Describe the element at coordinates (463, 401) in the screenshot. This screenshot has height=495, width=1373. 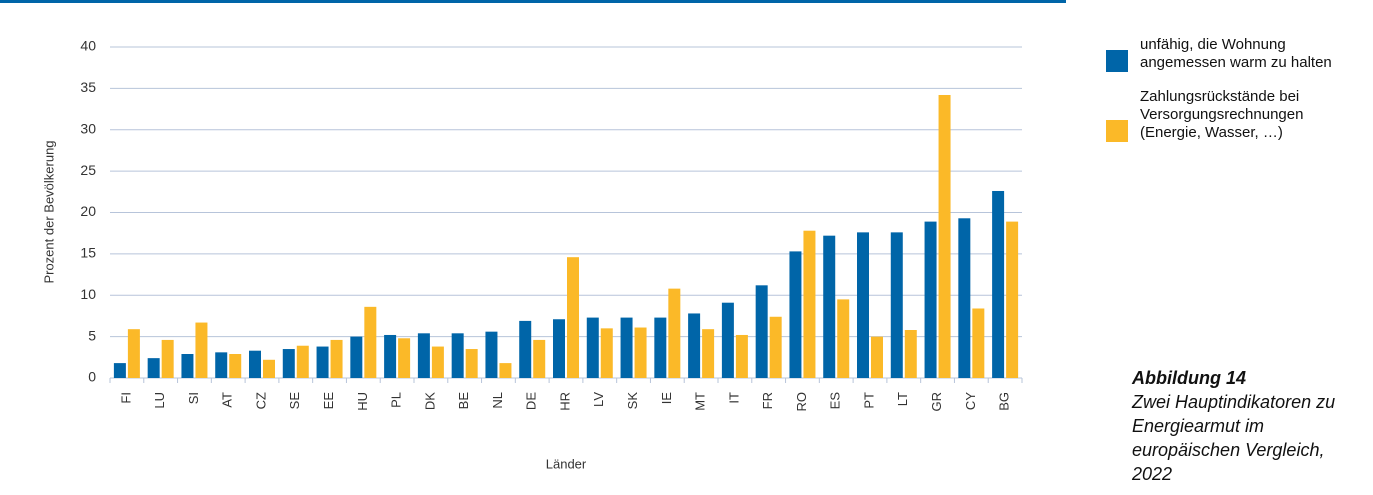
I see `x-tick-label: BE` at that location.